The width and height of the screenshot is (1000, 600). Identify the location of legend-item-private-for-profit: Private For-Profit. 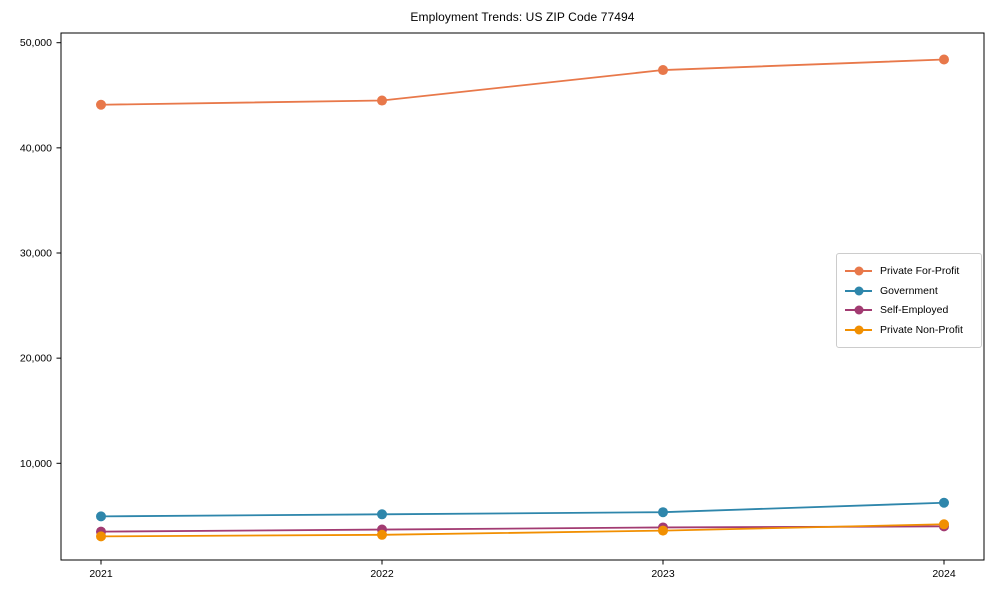
(908, 271).